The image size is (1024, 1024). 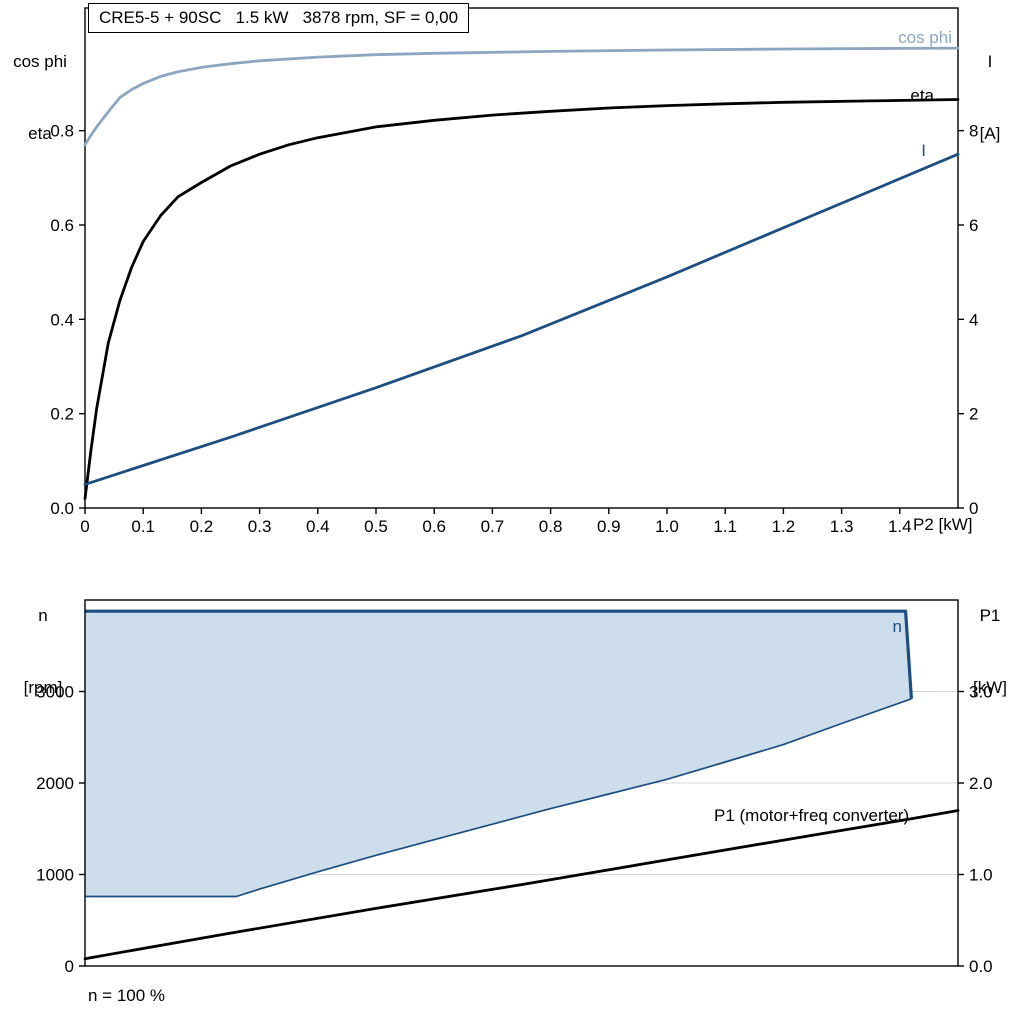 I want to click on top-y-left-tick-label: 0.8, so click(x=62, y=131).